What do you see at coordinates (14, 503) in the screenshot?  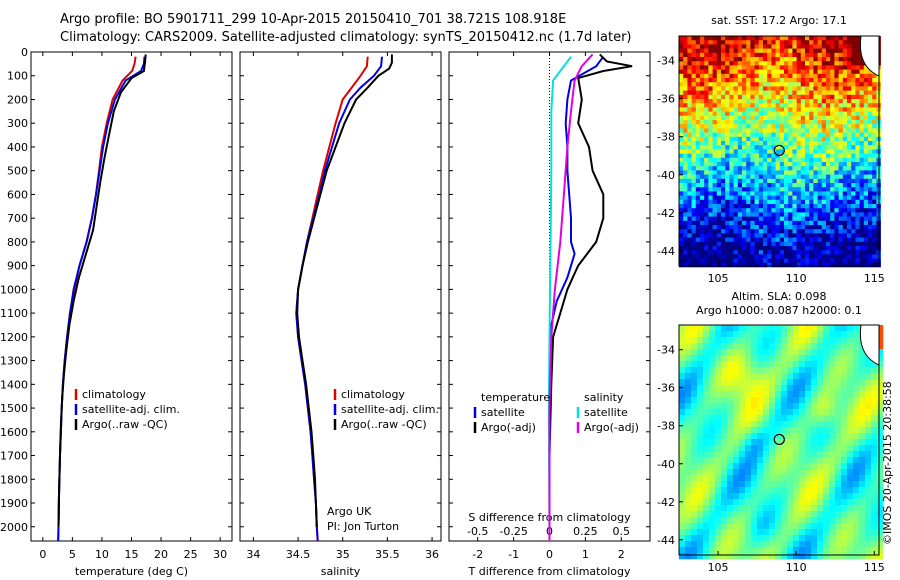 I see `y-tick-label: 1900` at bounding box center [14, 503].